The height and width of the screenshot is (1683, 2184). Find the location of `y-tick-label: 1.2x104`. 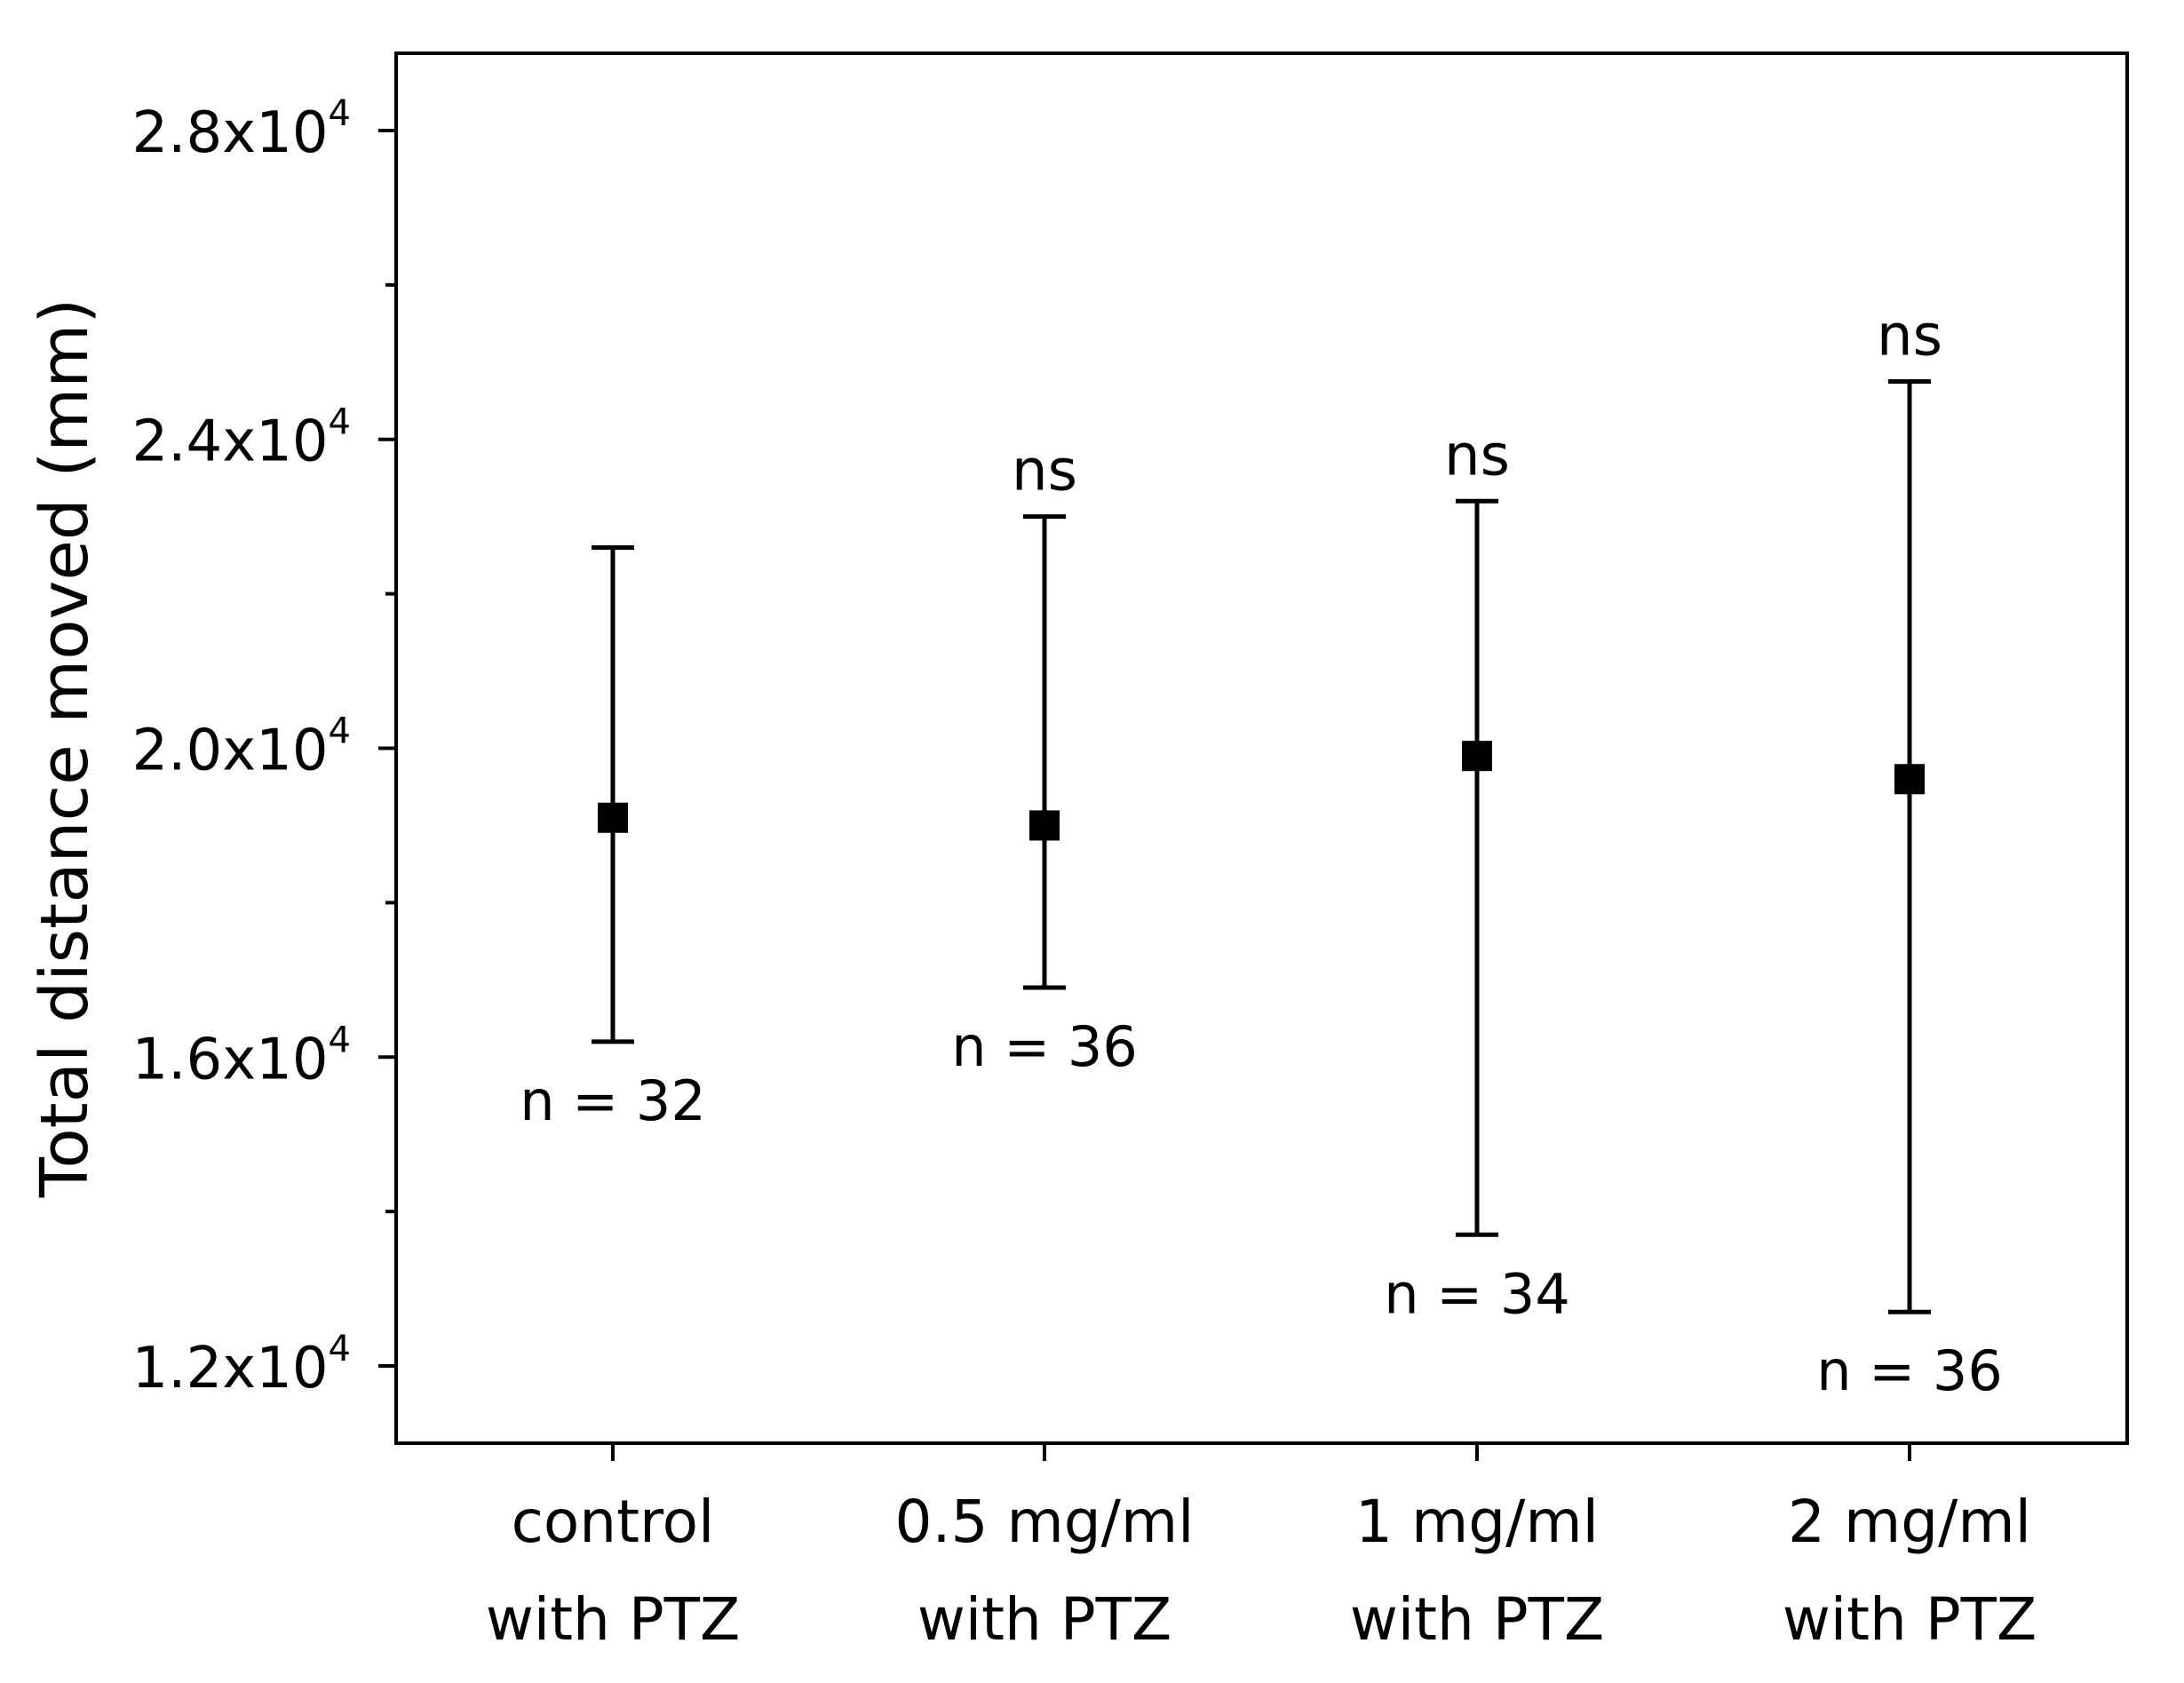

y-tick-label: 1.2x104 is located at coordinates (241, 1365).